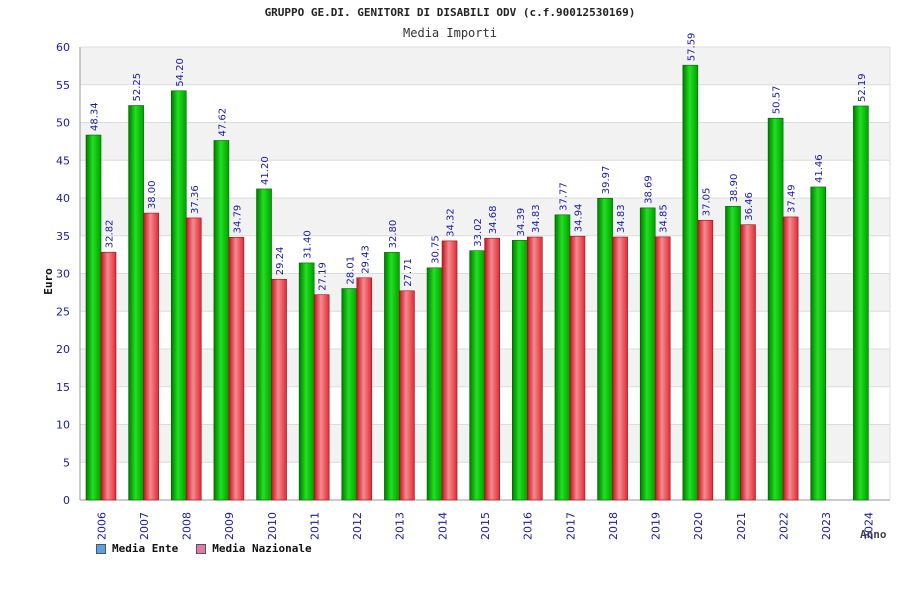 This screenshot has height=600, width=900. Describe the element at coordinates (478, 232) in the screenshot. I see `data-label: 33.02` at that location.